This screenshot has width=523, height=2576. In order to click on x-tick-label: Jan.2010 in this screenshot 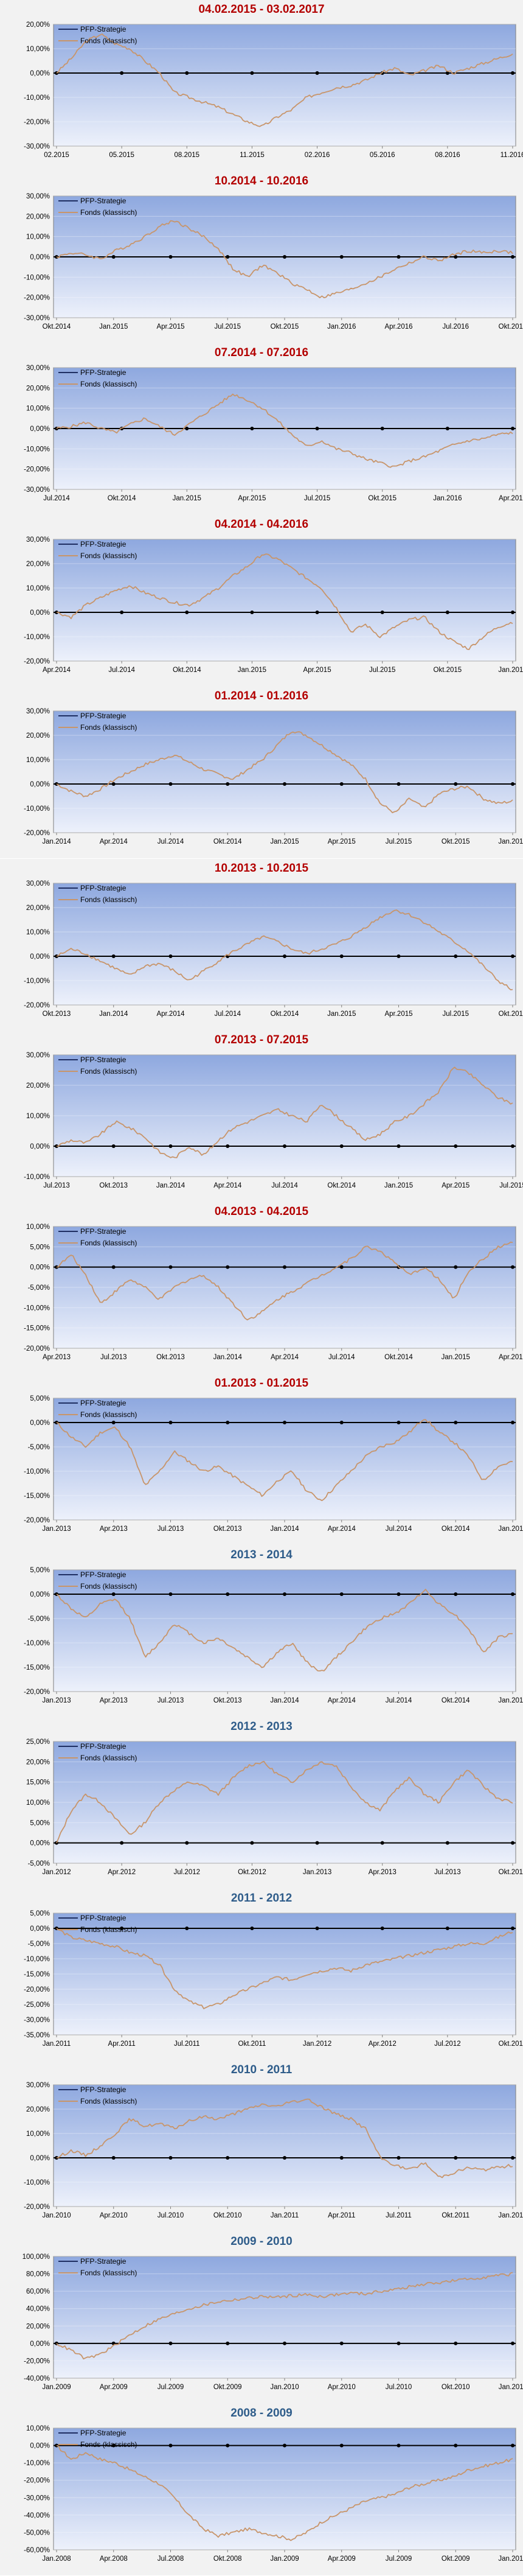, I will do `click(57, 2215)`.